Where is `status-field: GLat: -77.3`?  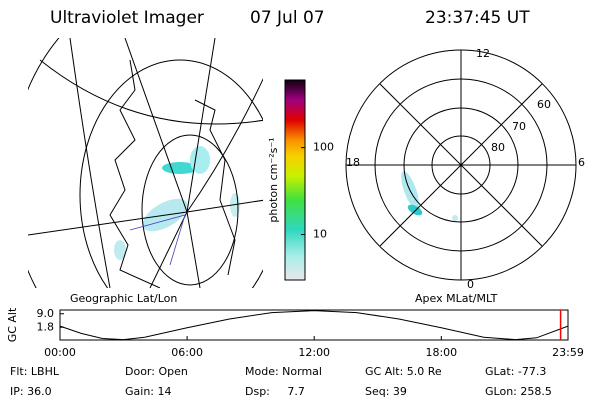
status-field: GLat: -77.3 is located at coordinates (515, 371).